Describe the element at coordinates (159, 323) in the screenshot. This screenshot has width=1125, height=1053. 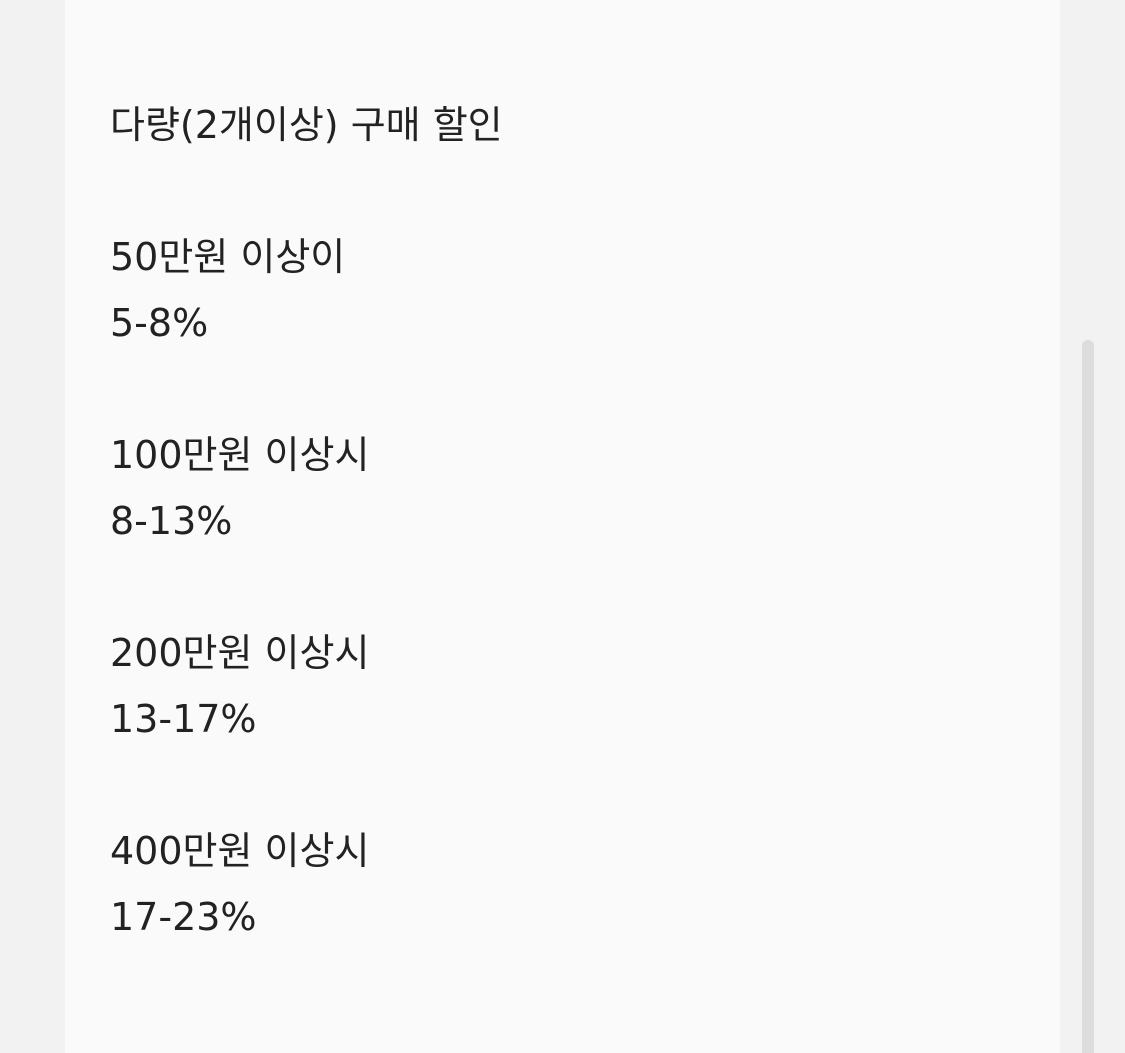
I see `tier-discount: 5-8%` at that location.